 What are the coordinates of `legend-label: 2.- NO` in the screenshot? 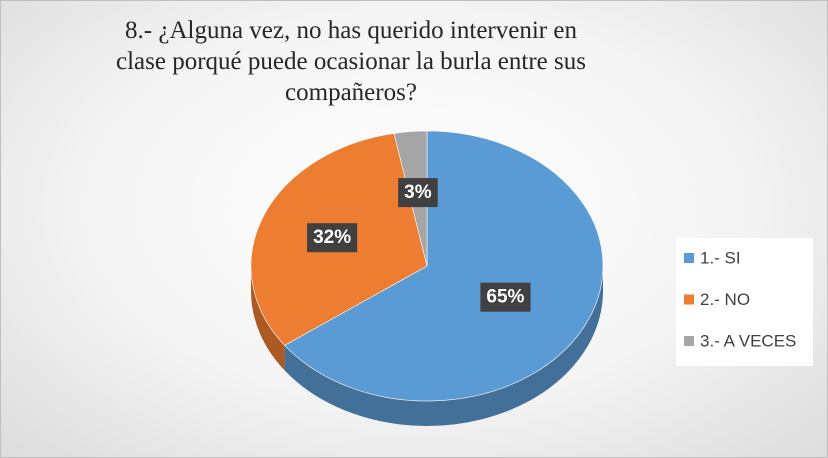 It's located at (725, 299).